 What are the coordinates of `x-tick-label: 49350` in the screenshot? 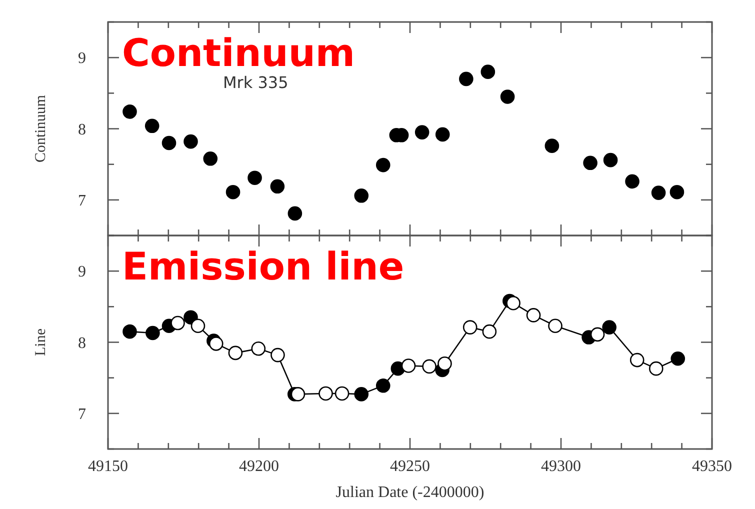 It's located at (712, 466).